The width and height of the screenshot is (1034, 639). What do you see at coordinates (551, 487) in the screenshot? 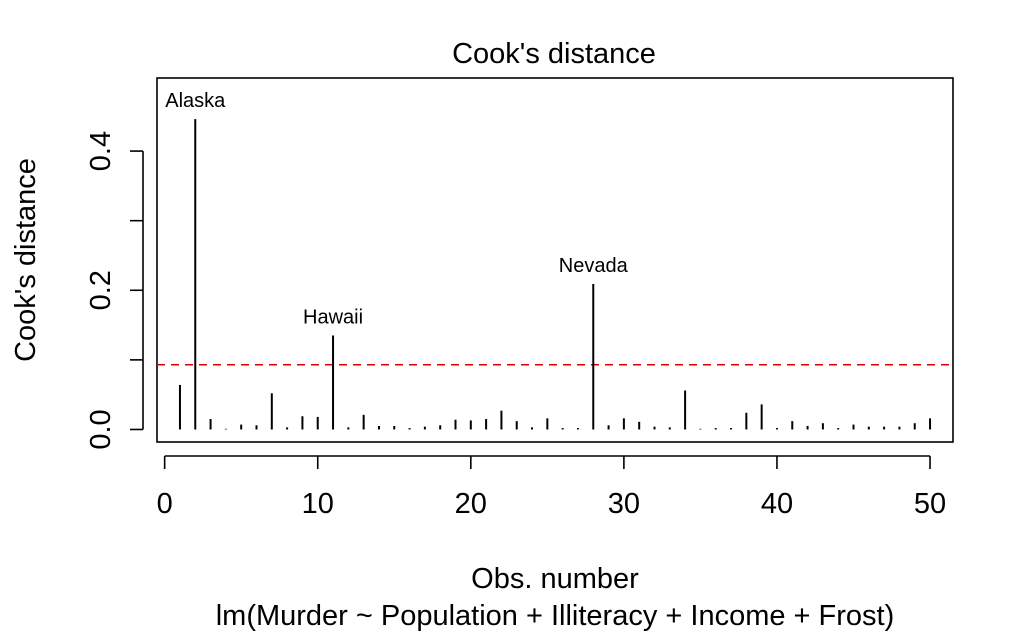
I see `x-axis: 0 10 20 30 40 50` at bounding box center [551, 487].